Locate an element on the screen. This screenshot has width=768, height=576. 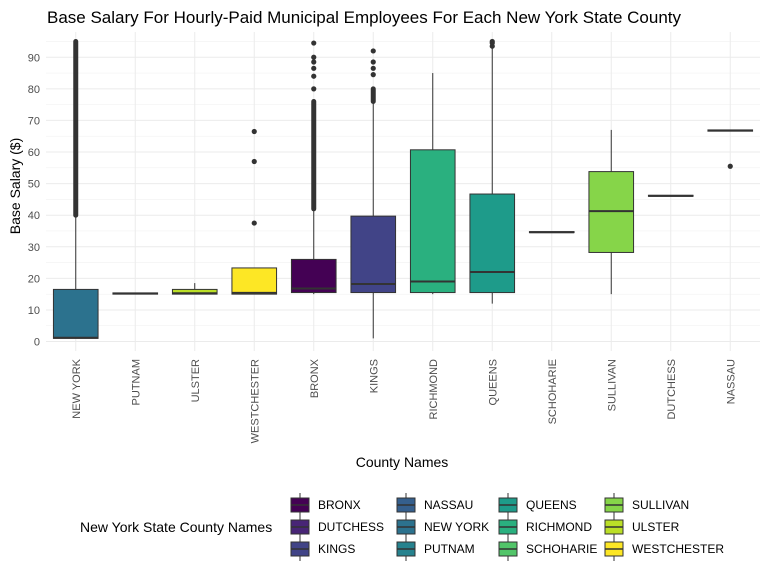
legend-title: New York State County Names is located at coordinates (176, 527).